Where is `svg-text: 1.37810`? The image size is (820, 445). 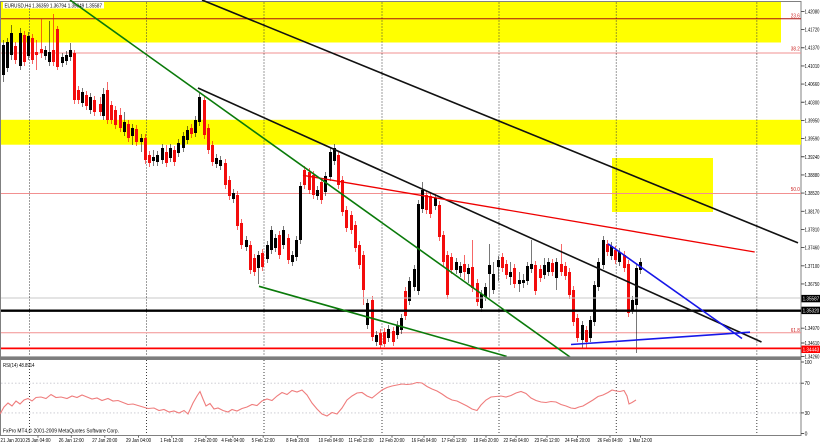 svg-text: 1.37810 is located at coordinates (812, 230).